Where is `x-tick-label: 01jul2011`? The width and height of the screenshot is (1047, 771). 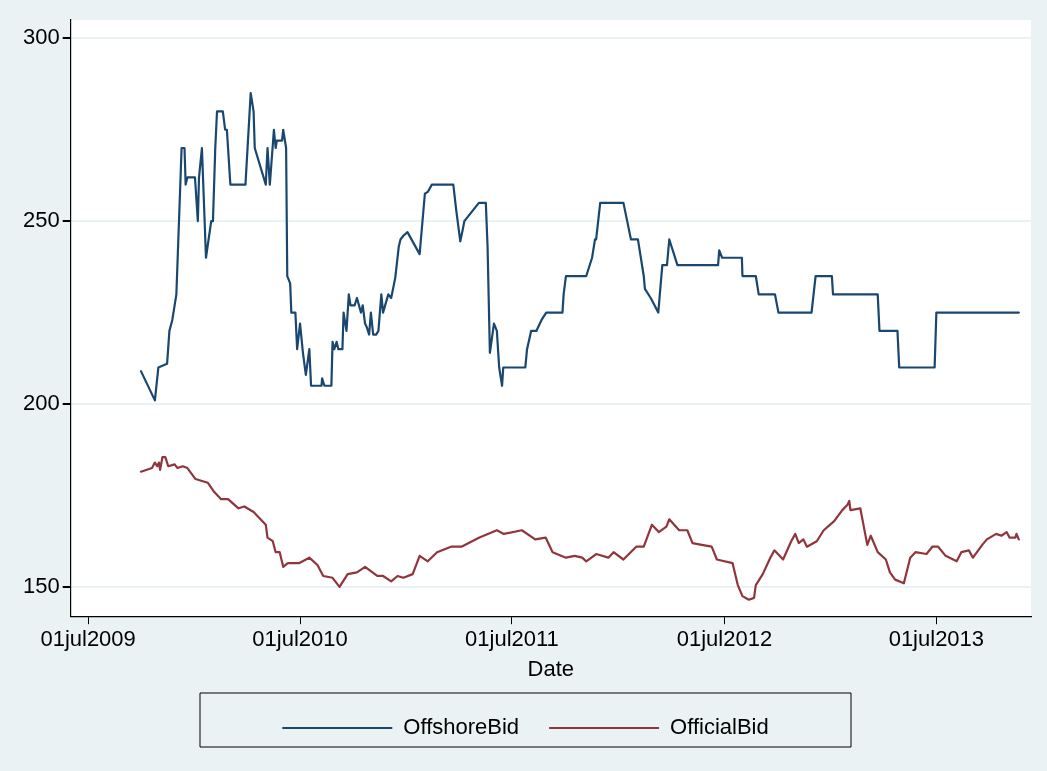 x-tick-label: 01jul2011 is located at coordinates (512, 639).